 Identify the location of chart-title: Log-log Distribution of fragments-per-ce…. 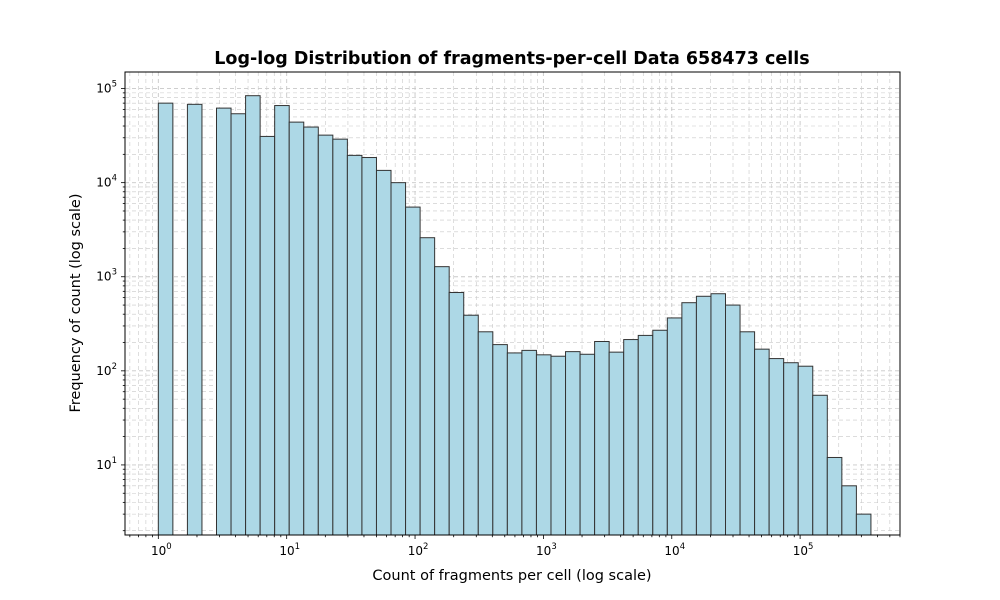
(511, 59).